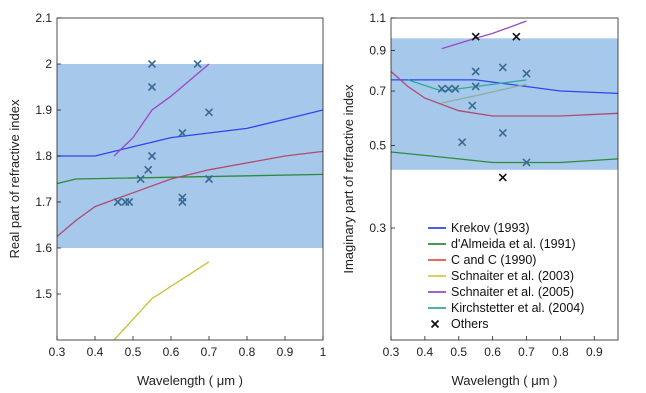 This screenshot has height=393, width=646. Describe the element at coordinates (512, 276) in the screenshot. I see `legend-label: Schnaiter et al. (2003)` at that location.